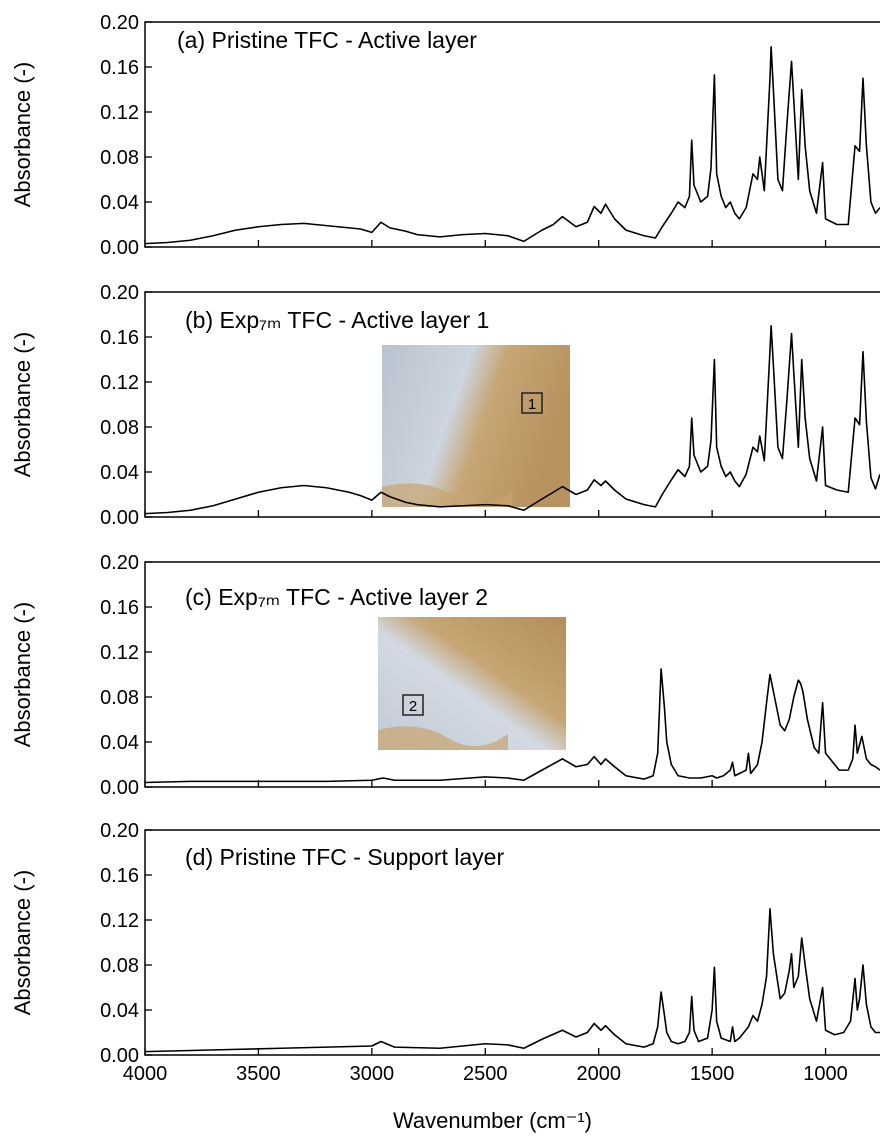  What do you see at coordinates (258, 1074) in the screenshot?
I see `x-tick-label: 3500` at bounding box center [258, 1074].